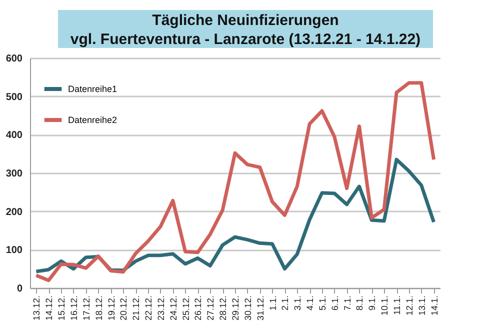 The image size is (500, 333). Describe the element at coordinates (14, 59) in the screenshot. I see `y-tick-label: 600` at that location.